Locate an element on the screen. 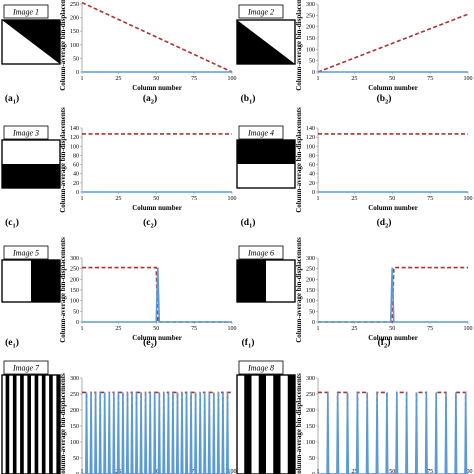 This screenshot has height=474, width=474. y-tick-label: 60 is located at coordinates (312, 166).